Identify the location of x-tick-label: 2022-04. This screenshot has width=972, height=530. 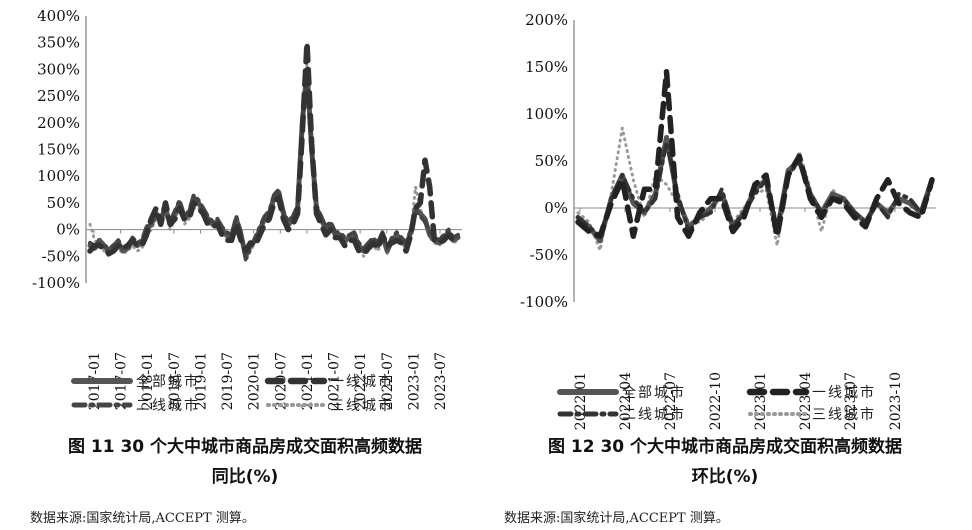
(626, 401).